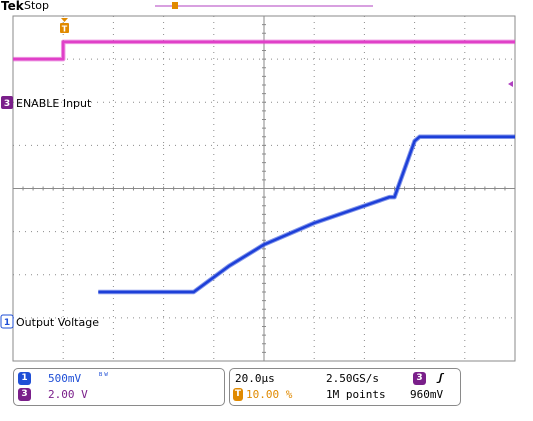 The height and width of the screenshot is (421, 533). What do you see at coordinates (24, 378) in the screenshot?
I see `ch1-badge: 1` at bounding box center [24, 378].